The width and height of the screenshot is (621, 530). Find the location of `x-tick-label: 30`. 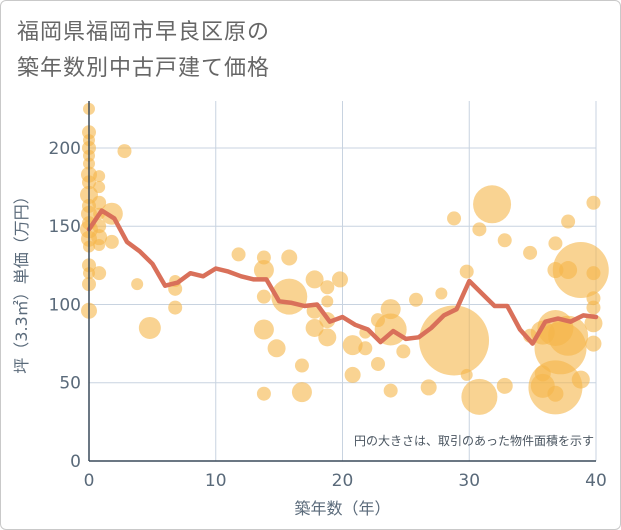

x-tick-label: 30 is located at coordinates (469, 481).